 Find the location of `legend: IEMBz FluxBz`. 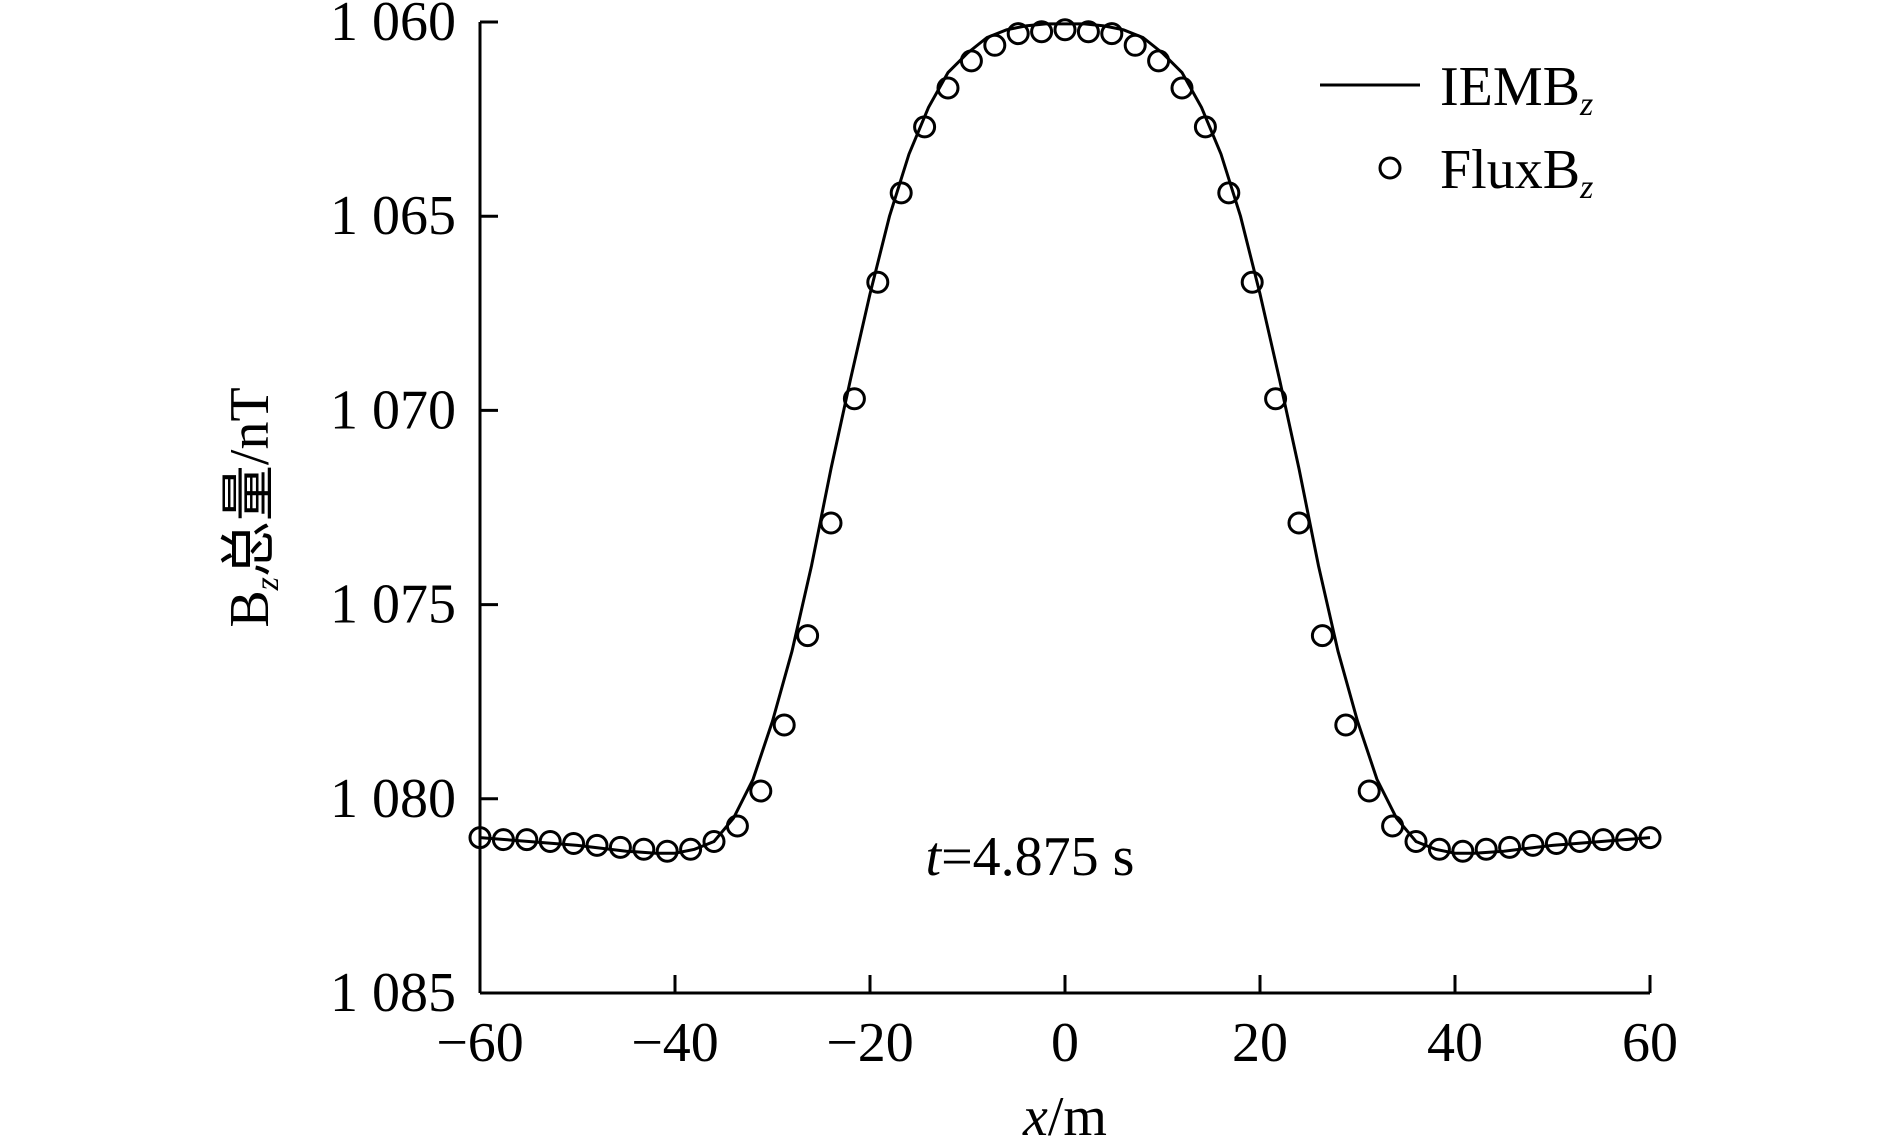

legend: IEMBz FluxBz is located at coordinates (1456, 131).